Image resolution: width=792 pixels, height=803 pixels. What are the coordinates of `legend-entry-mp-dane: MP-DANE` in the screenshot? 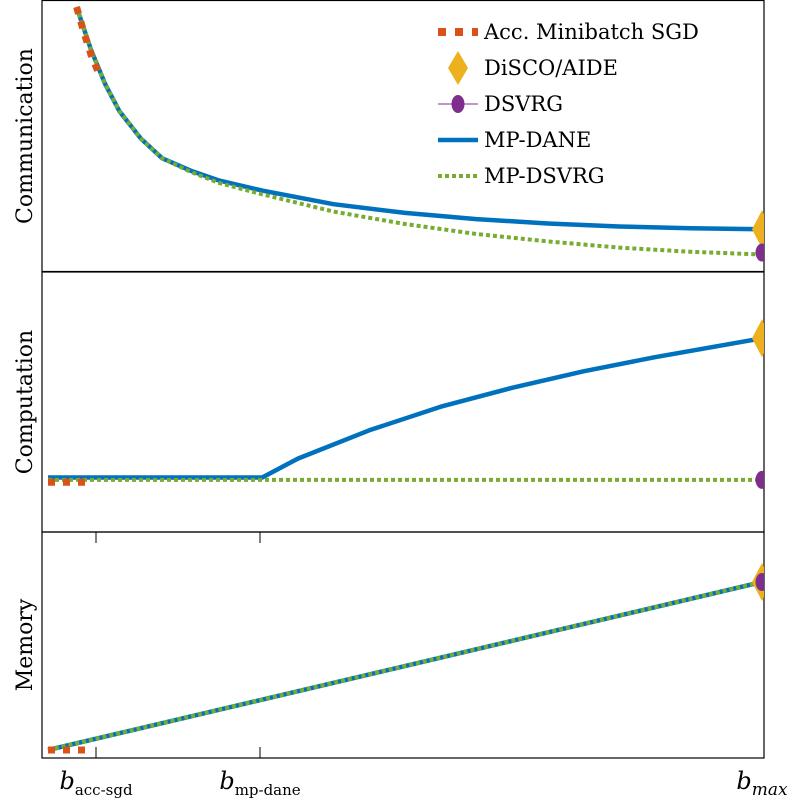 It's located at (514, 140).